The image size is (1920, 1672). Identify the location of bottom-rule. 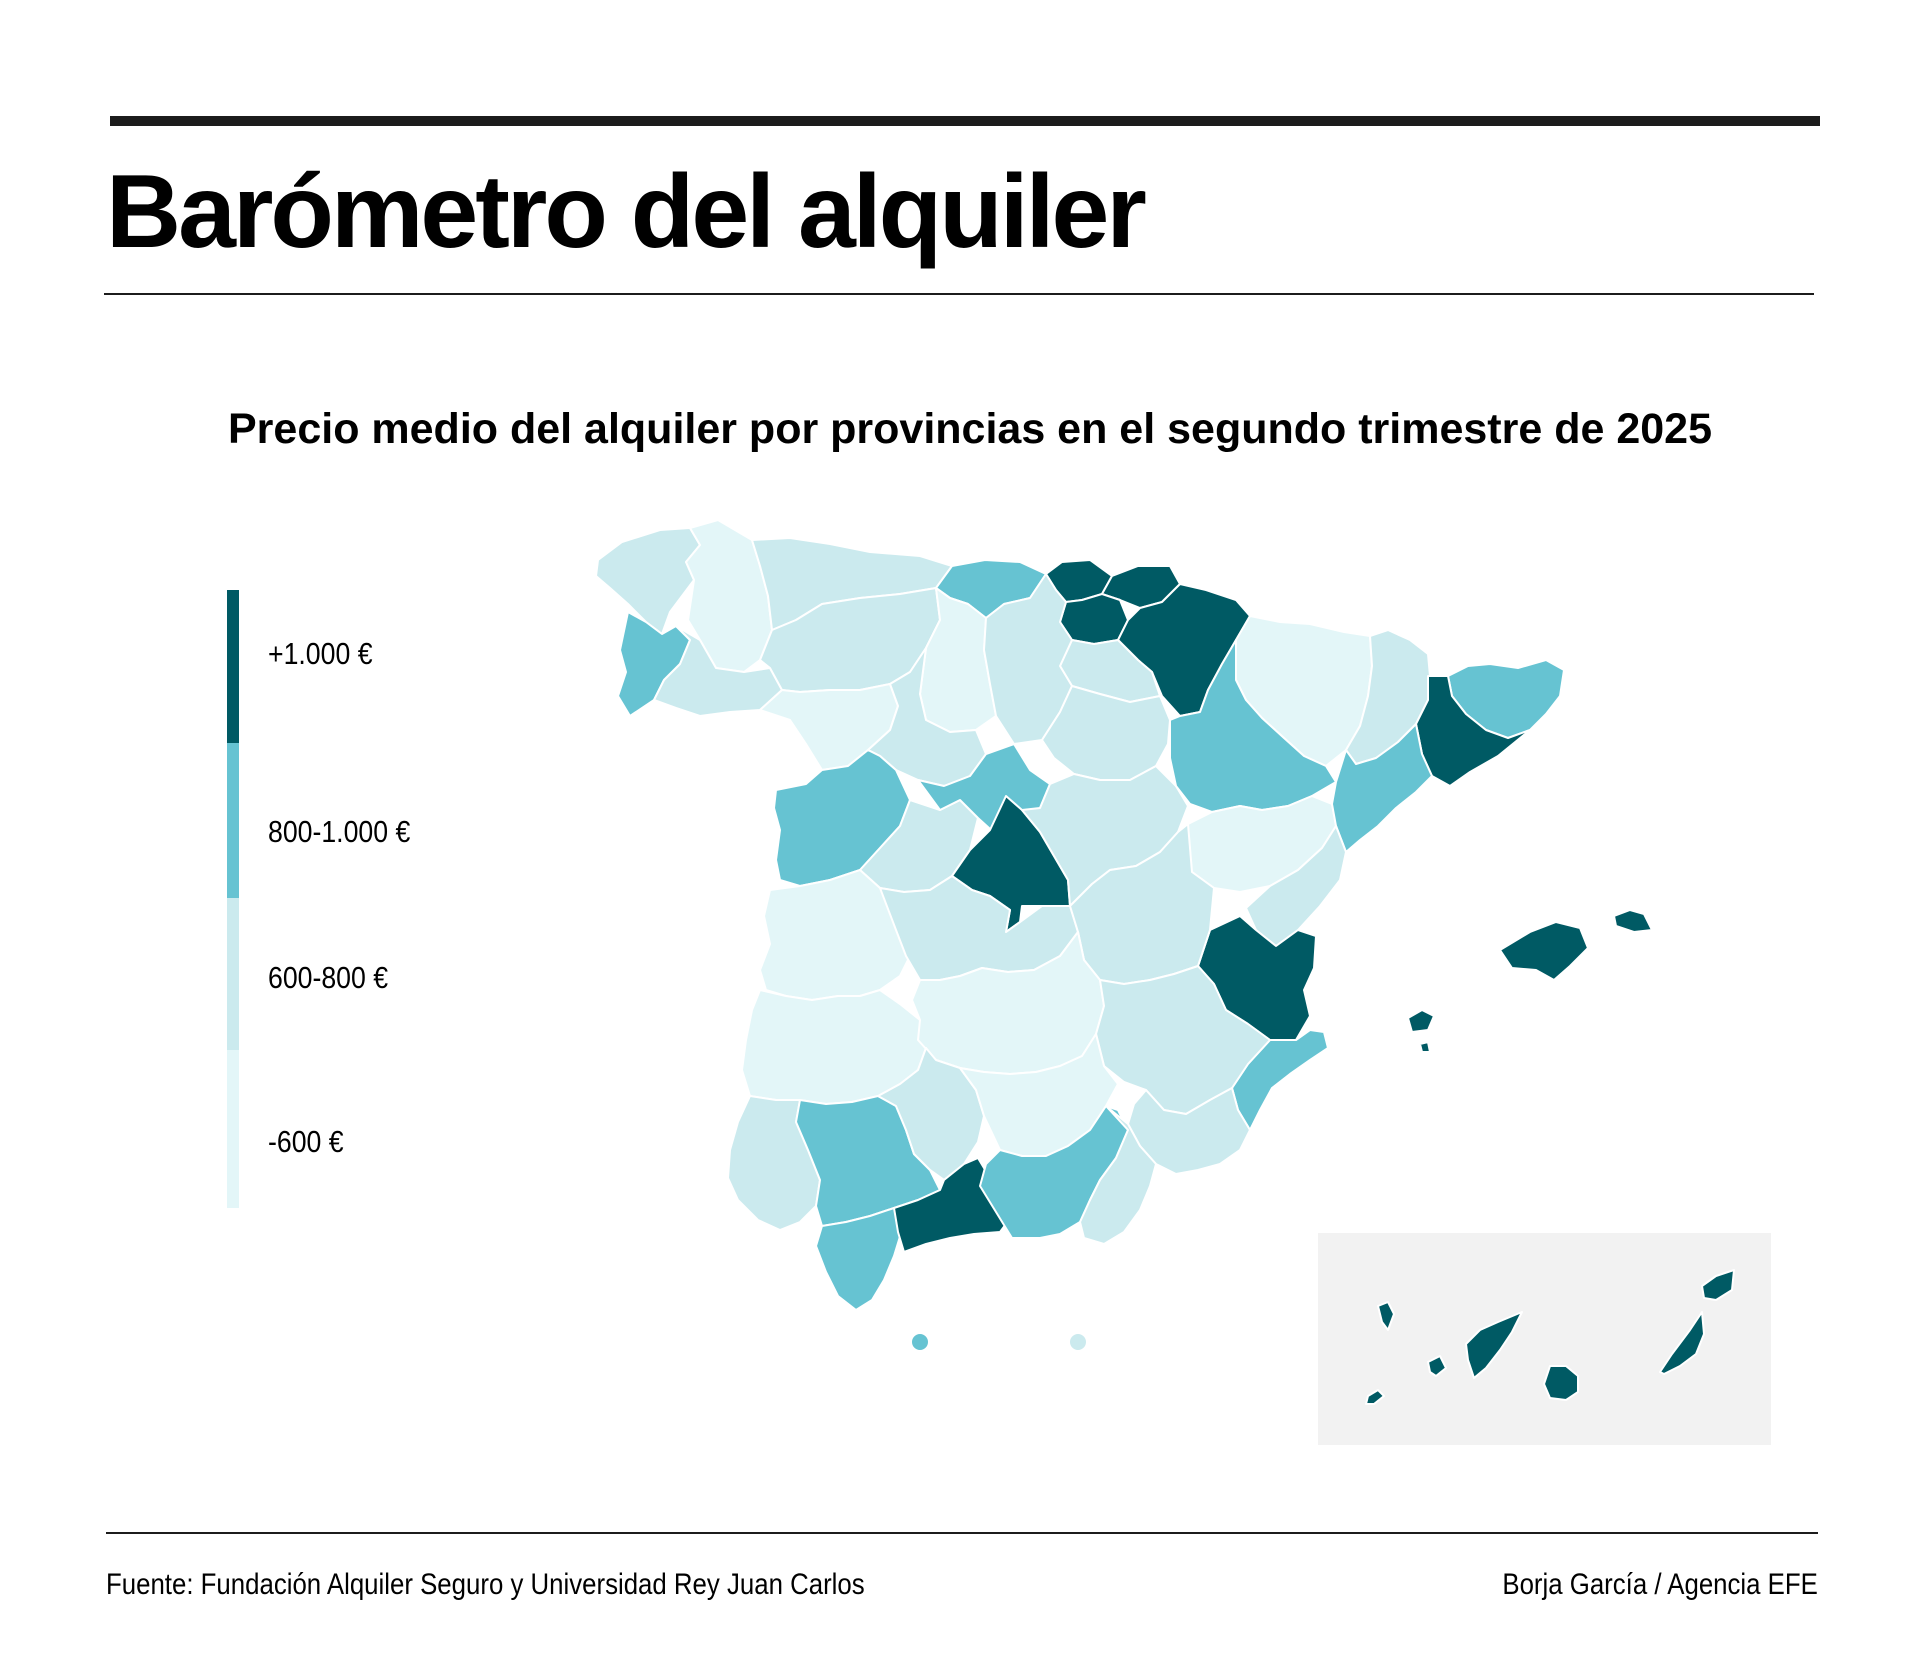
(962, 1533).